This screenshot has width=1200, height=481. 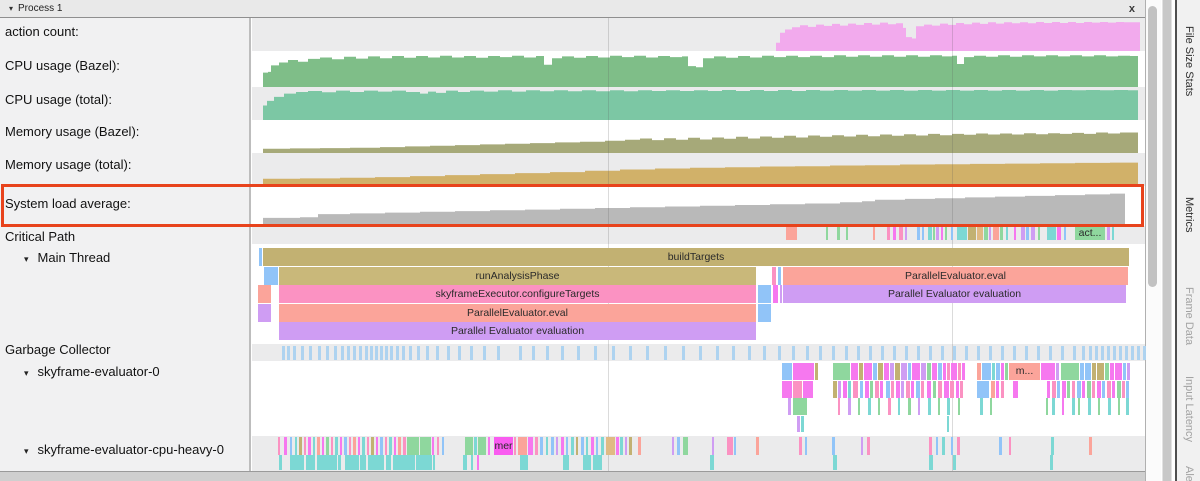 What do you see at coordinates (67, 257) in the screenshot?
I see `row-label-main-thread: ▾ Main Thread` at bounding box center [67, 257].